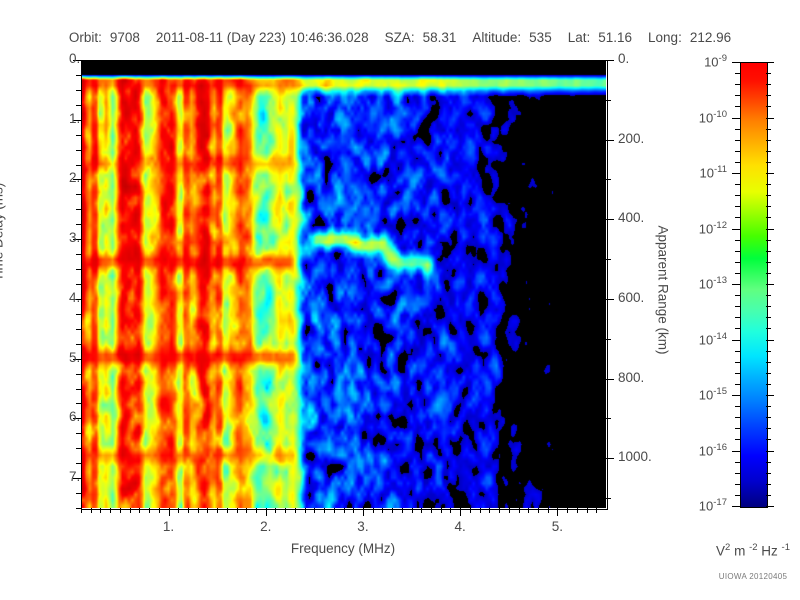  I want to click on units-meter: m, so click(740, 551).